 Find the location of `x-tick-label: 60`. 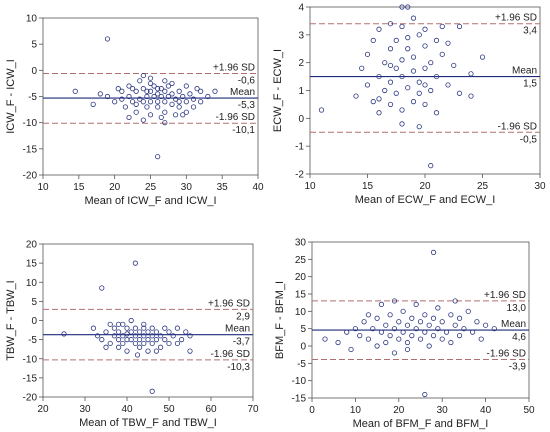

x-tick-label: 60 is located at coordinates (211, 409).